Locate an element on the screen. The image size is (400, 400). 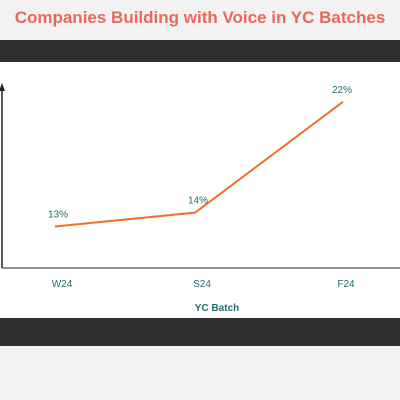
footer-band is located at coordinates (200, 332).